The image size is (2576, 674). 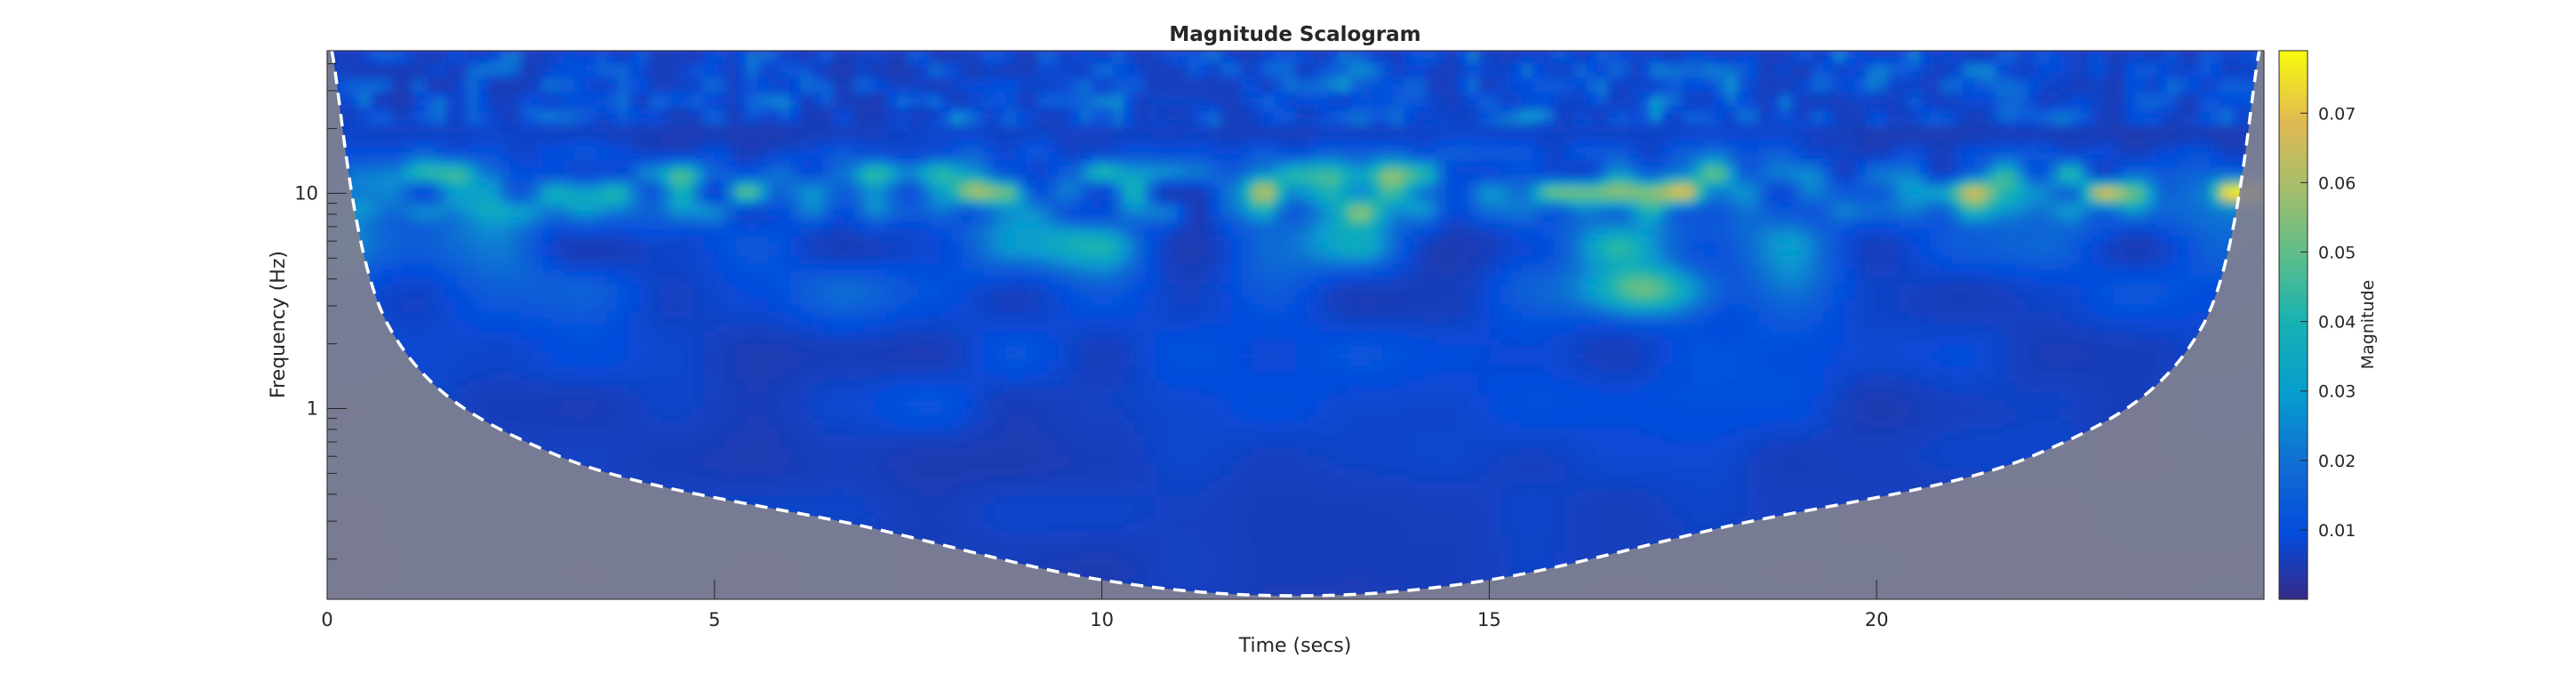 What do you see at coordinates (2337, 114) in the screenshot?
I see `colorbar-tick-label: 0.07` at bounding box center [2337, 114].